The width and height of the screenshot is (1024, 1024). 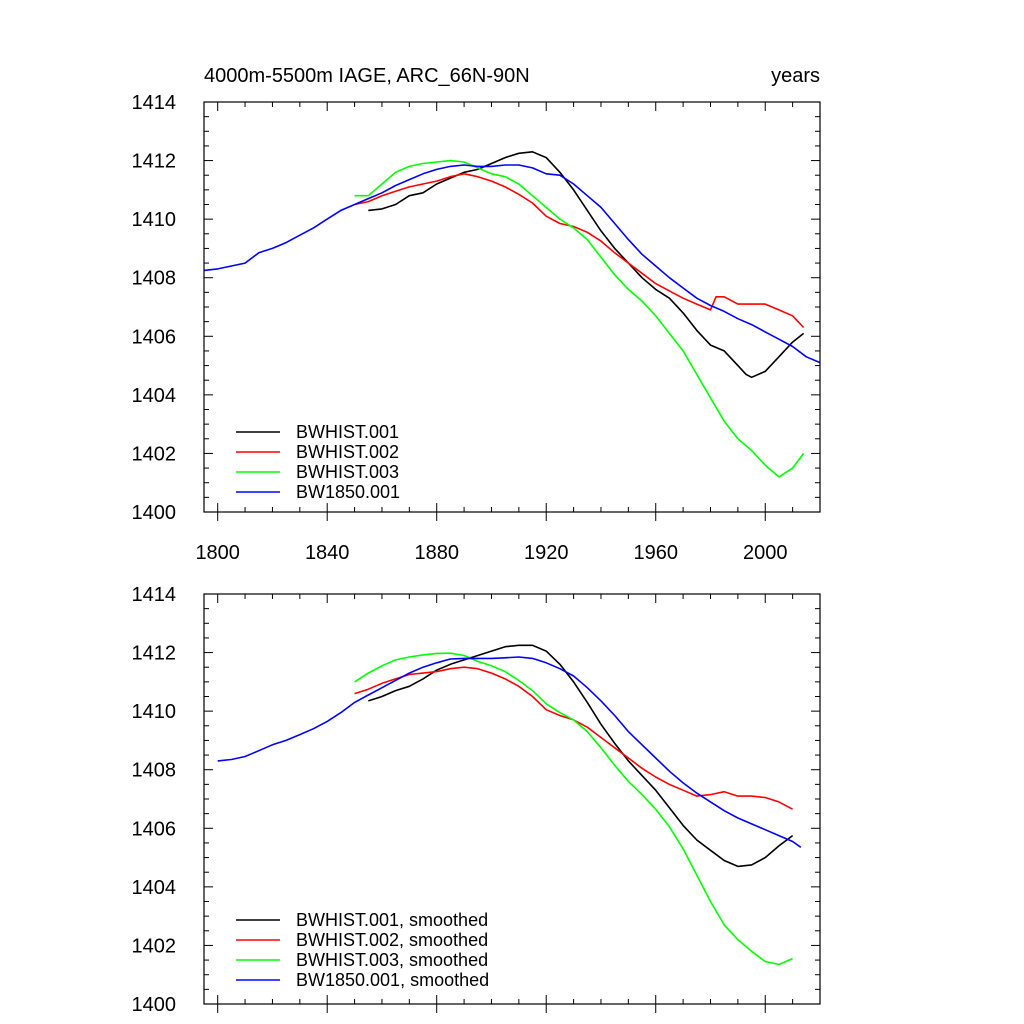 I want to click on chart-title: 4000m-5500m IAGE, ARC_66N-90N, so click(x=367, y=76).